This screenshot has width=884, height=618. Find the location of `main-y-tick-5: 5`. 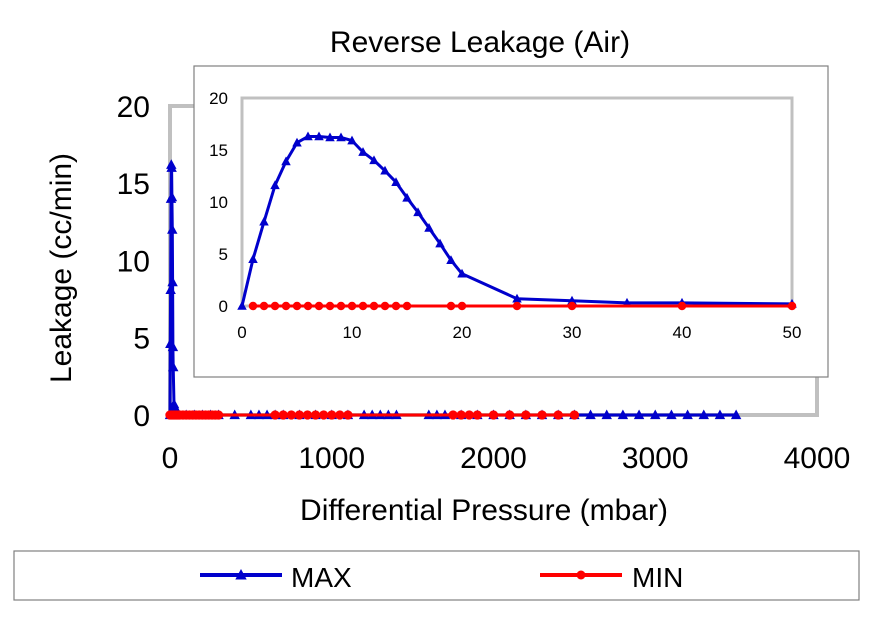

main-y-tick-5: 5 is located at coordinates (141, 339).